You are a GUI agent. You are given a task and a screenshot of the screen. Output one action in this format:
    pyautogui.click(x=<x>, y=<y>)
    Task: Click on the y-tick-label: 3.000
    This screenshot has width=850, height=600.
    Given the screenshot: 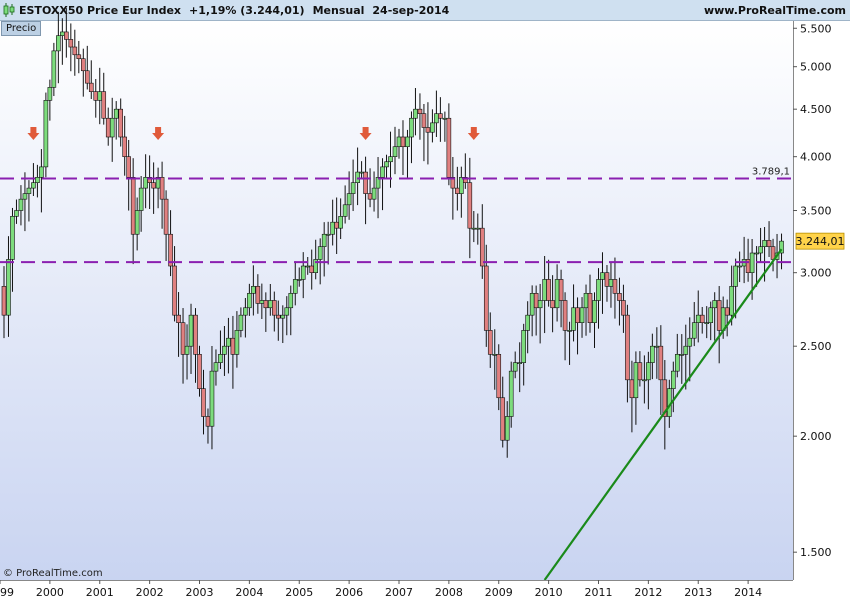 What is the action you would take?
    pyautogui.click(x=816, y=273)
    